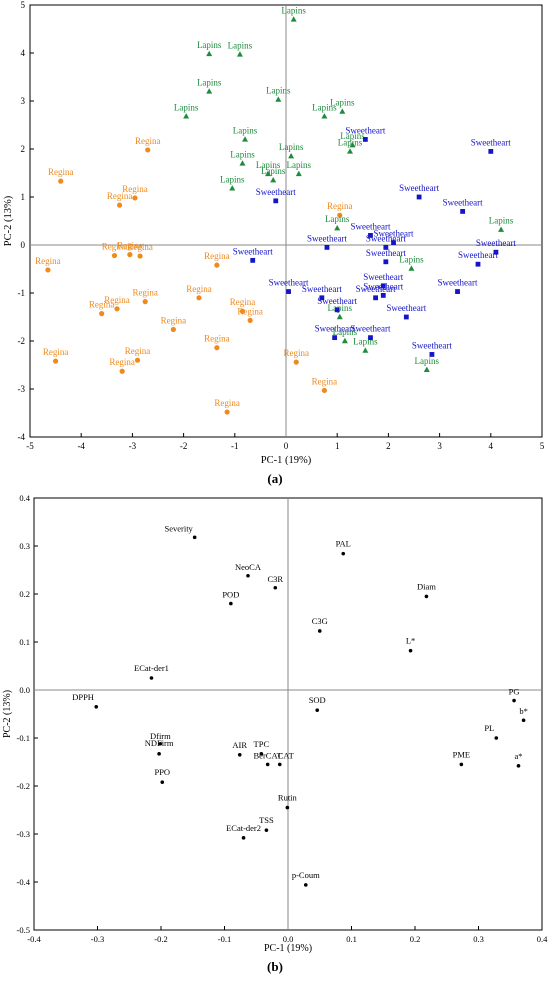 The height and width of the screenshot is (982, 550). What do you see at coordinates (133, 446) in the screenshot?
I see `panel-a-x-tick-label: -3` at bounding box center [133, 446].